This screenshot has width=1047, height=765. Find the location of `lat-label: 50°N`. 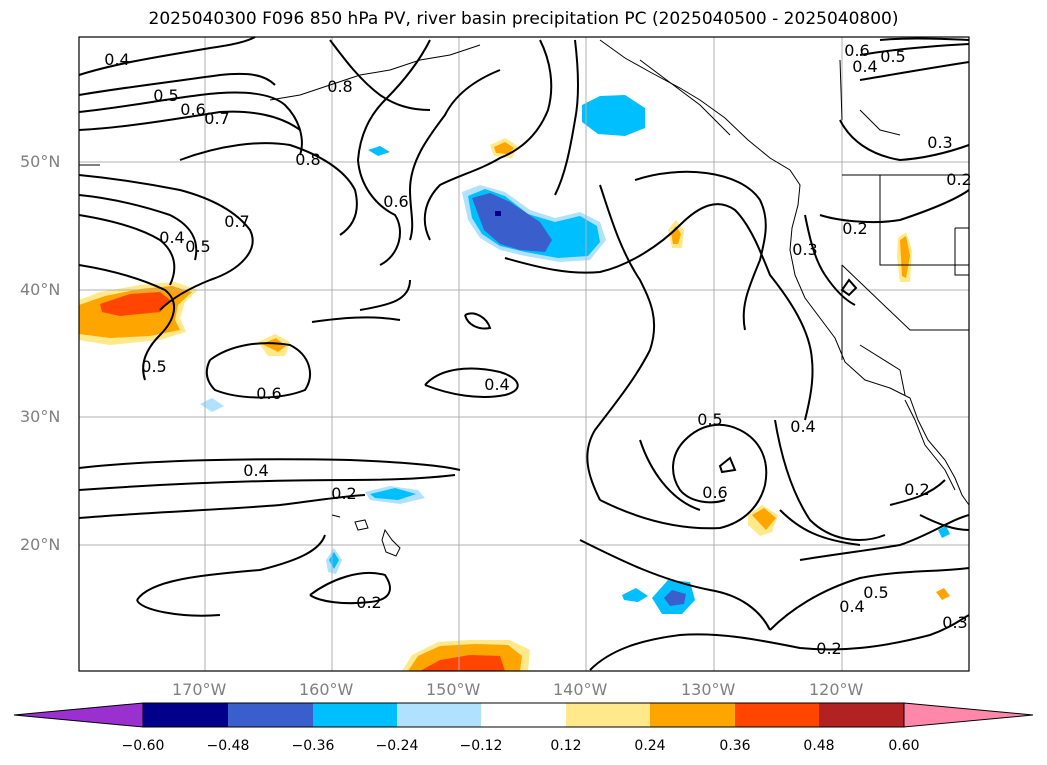

lat-label: 50°N is located at coordinates (40, 161).